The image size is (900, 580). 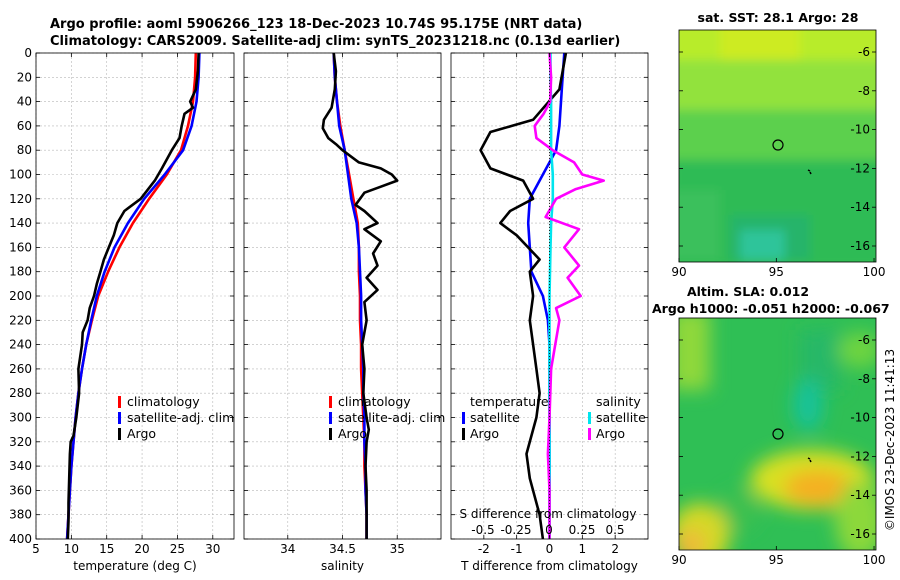 What do you see at coordinates (20, 539) in the screenshot?
I see `y-tick-label: 400` at bounding box center [20, 539].